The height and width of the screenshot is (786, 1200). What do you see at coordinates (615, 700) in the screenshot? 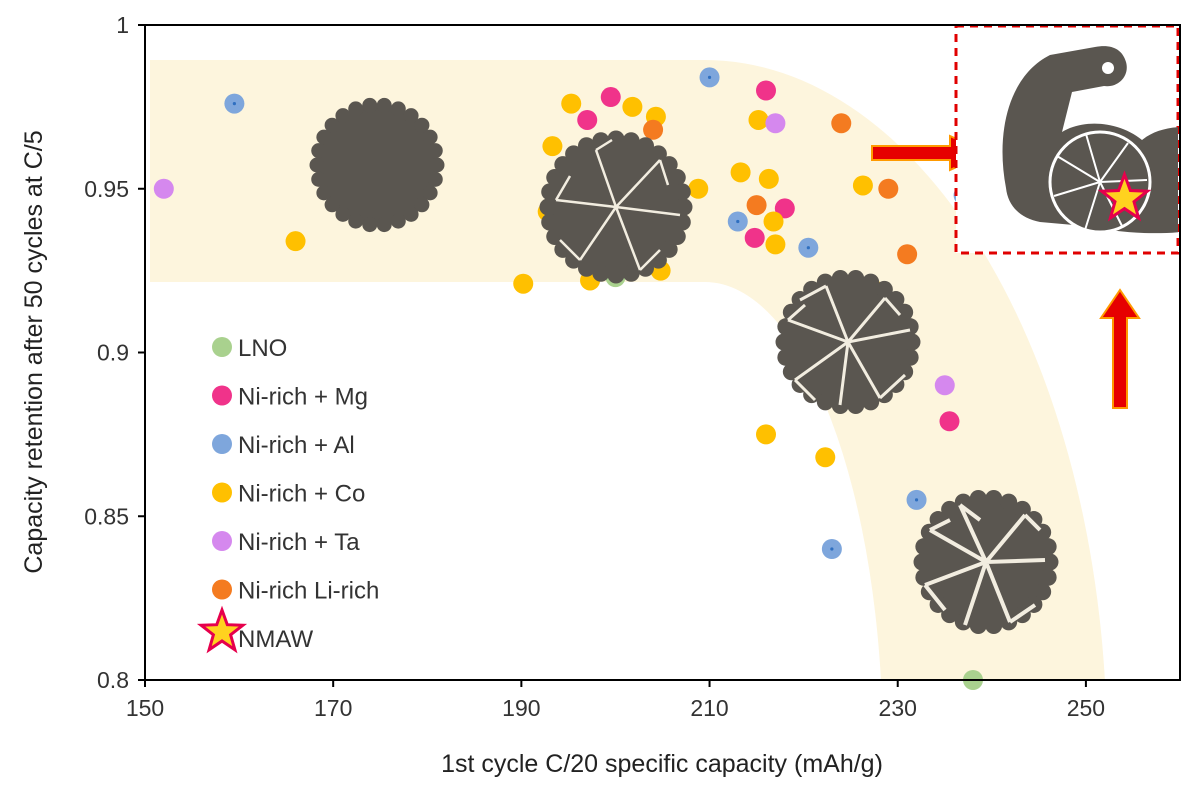
I see `x-axis-ticks: 150 170 190 210 230 250` at bounding box center [615, 700].